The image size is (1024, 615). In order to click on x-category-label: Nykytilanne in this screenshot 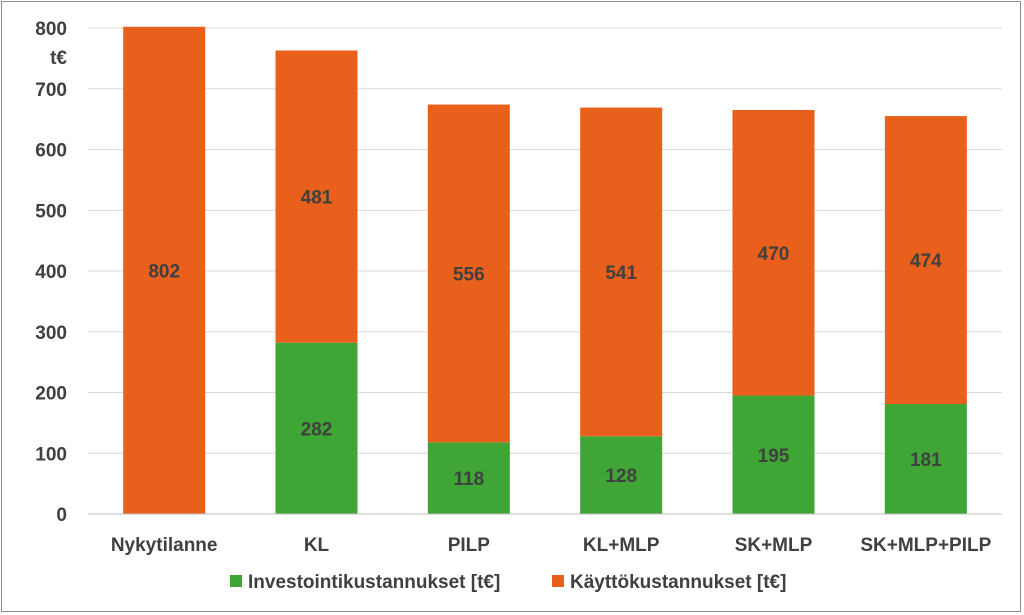, I will do `click(164, 545)`.